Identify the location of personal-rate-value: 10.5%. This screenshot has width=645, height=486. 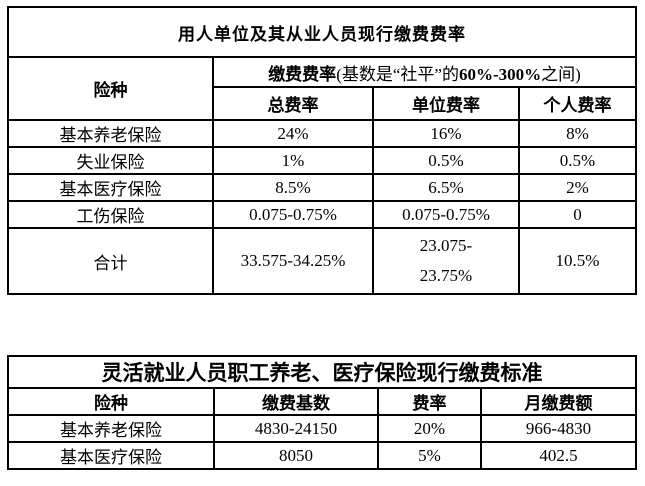
(577, 261).